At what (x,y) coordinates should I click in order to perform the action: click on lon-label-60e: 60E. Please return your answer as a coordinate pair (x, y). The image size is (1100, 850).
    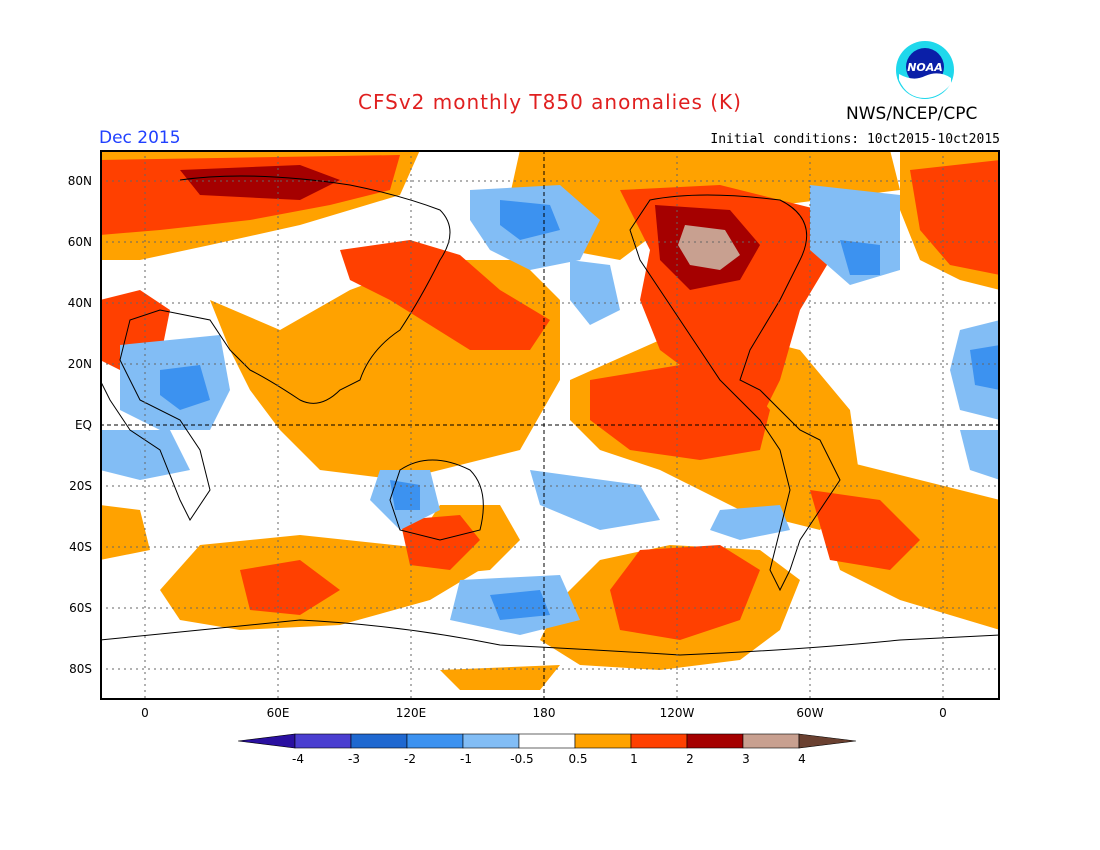
    Looking at the image, I should click on (278, 713).